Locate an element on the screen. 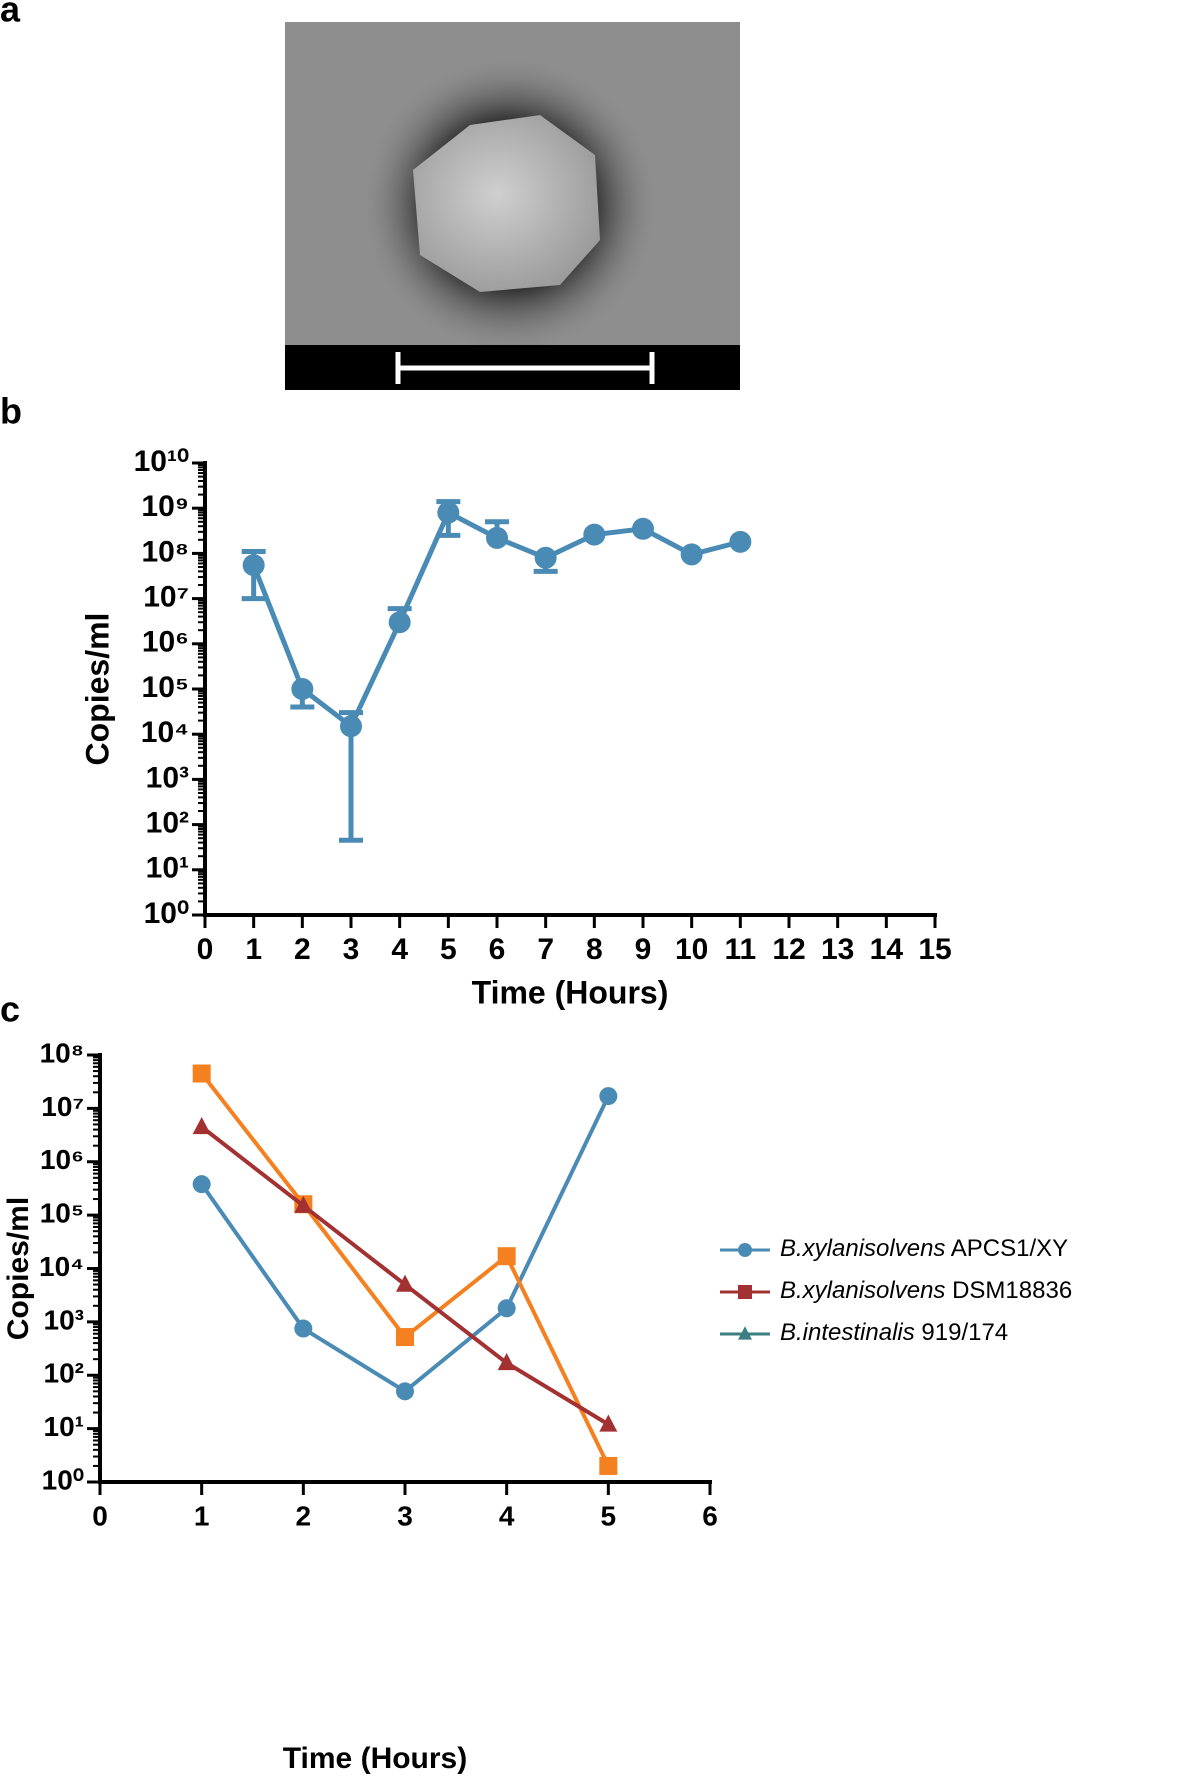 This screenshot has height=1781, width=1183. panel-label: c is located at coordinates (10, 1009).